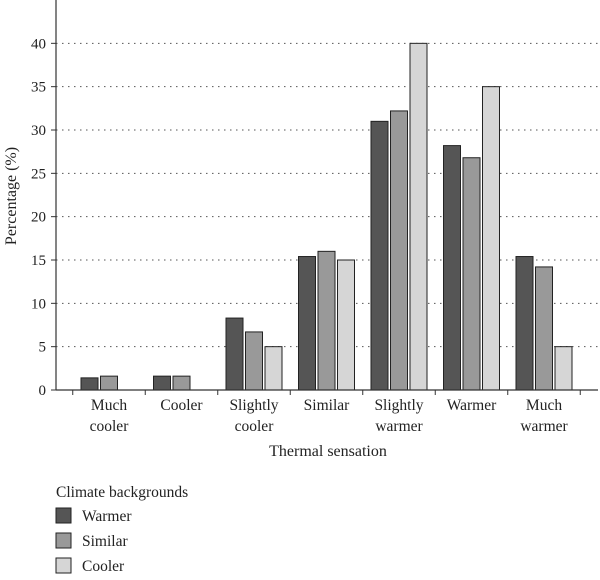 The height and width of the screenshot is (580, 600). What do you see at coordinates (43, 348) in the screenshot?
I see `y-tick-label: 5` at bounding box center [43, 348].